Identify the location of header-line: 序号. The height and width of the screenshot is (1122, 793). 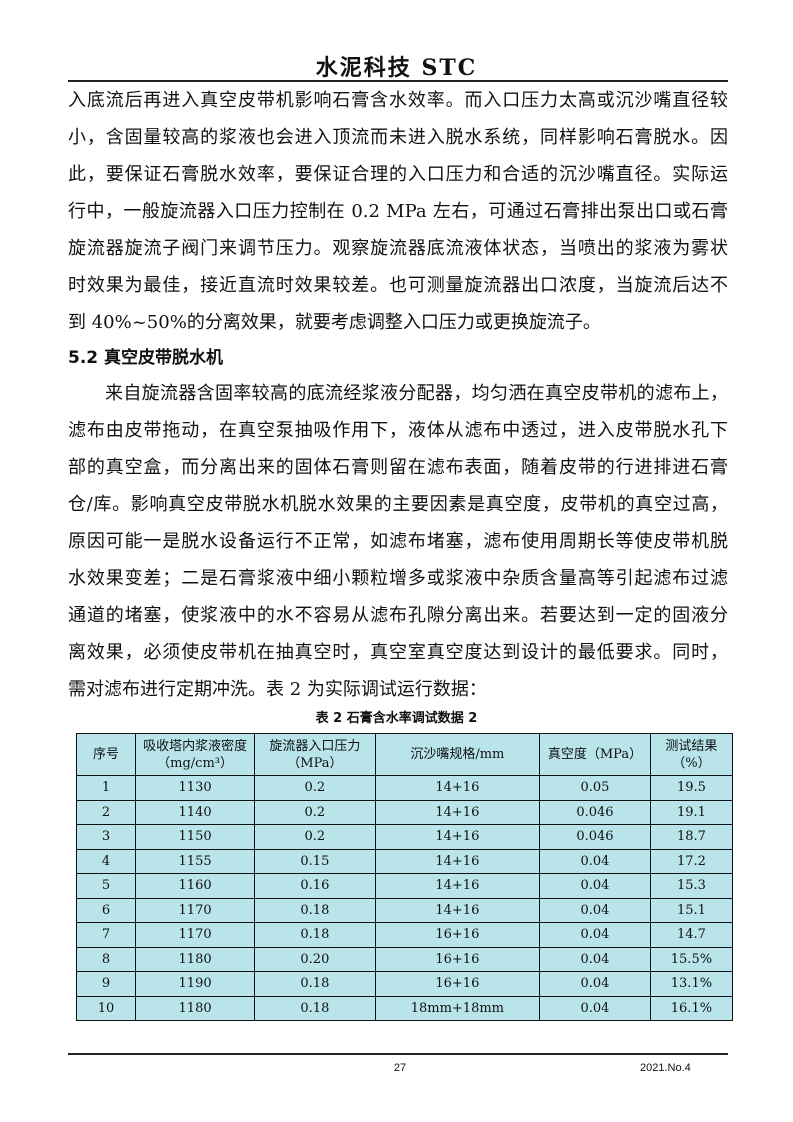
(106, 754).